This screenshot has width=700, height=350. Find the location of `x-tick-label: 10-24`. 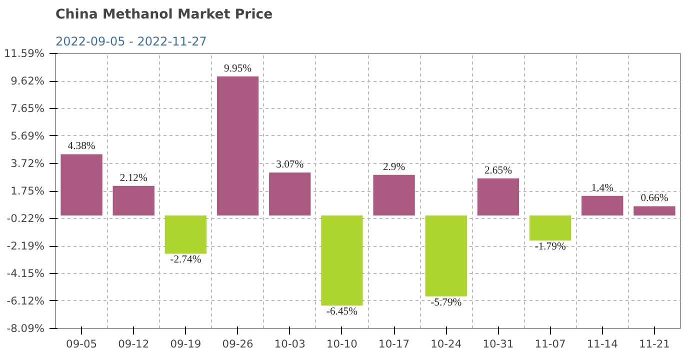

x-tick-label: 10-24 is located at coordinates (446, 344).